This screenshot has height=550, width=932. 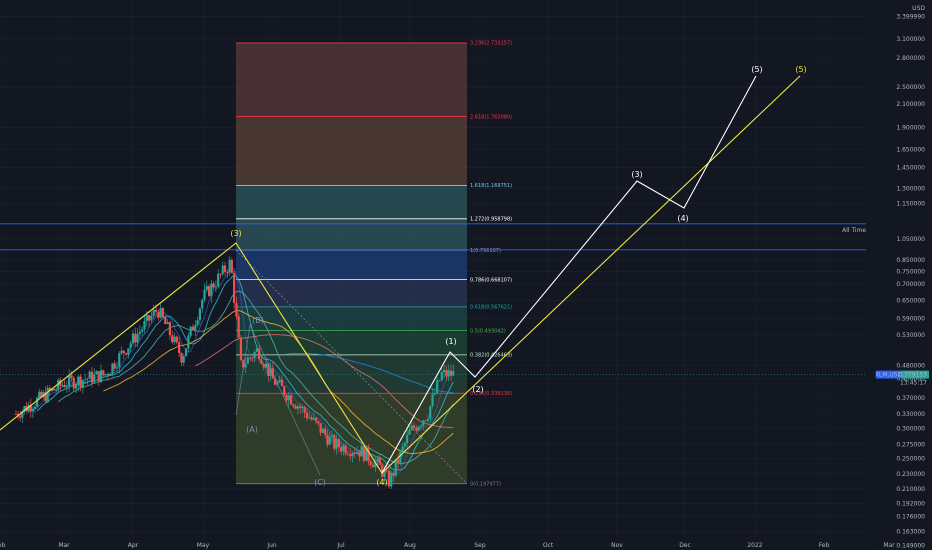 What do you see at coordinates (491, 220) in the screenshot?
I see `fib-level-label: 1.272(0.958798)` at bounding box center [491, 220].